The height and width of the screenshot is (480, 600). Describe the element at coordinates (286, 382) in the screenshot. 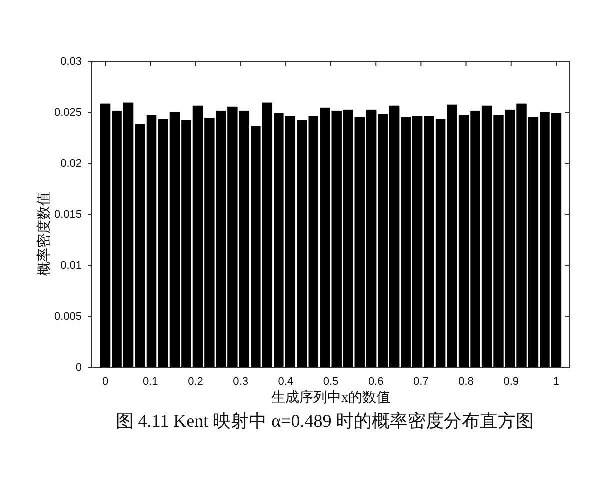

I see `x-tick-label: 0.4` at that location.